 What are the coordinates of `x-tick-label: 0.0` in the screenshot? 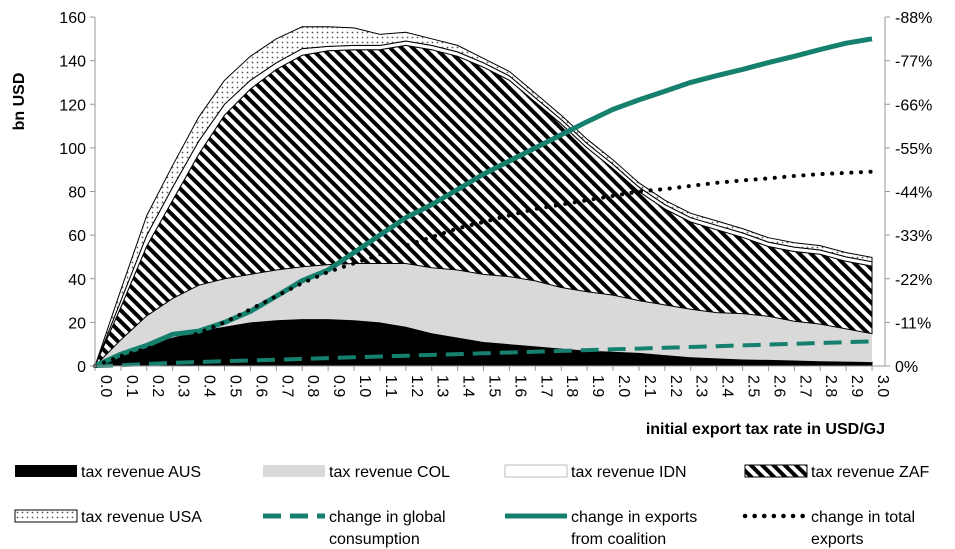 It's located at (105, 386).